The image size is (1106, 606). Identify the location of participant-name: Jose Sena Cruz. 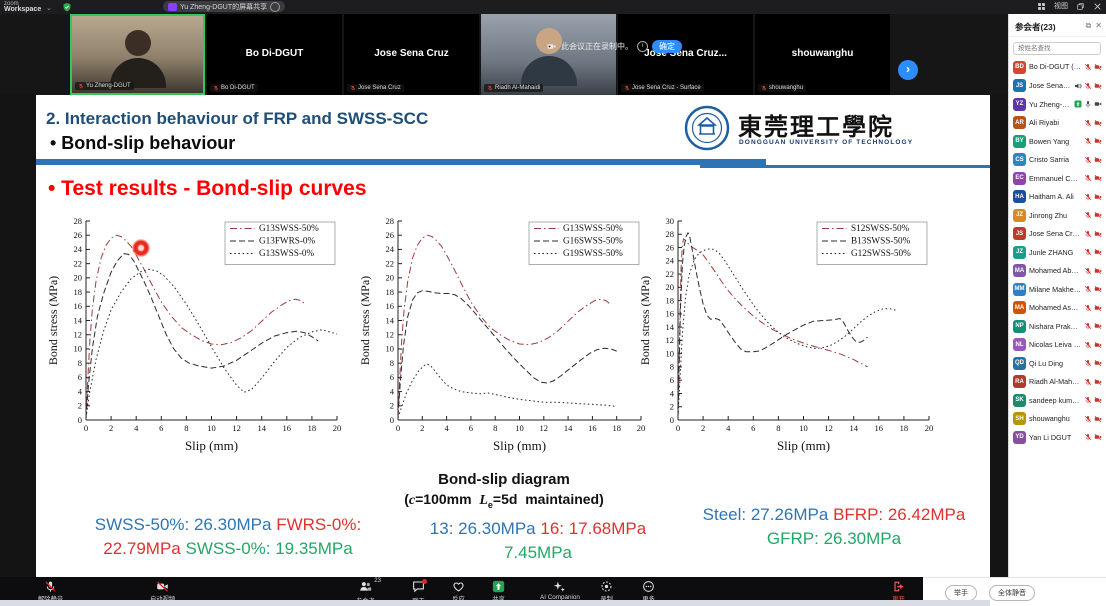
(411, 53).